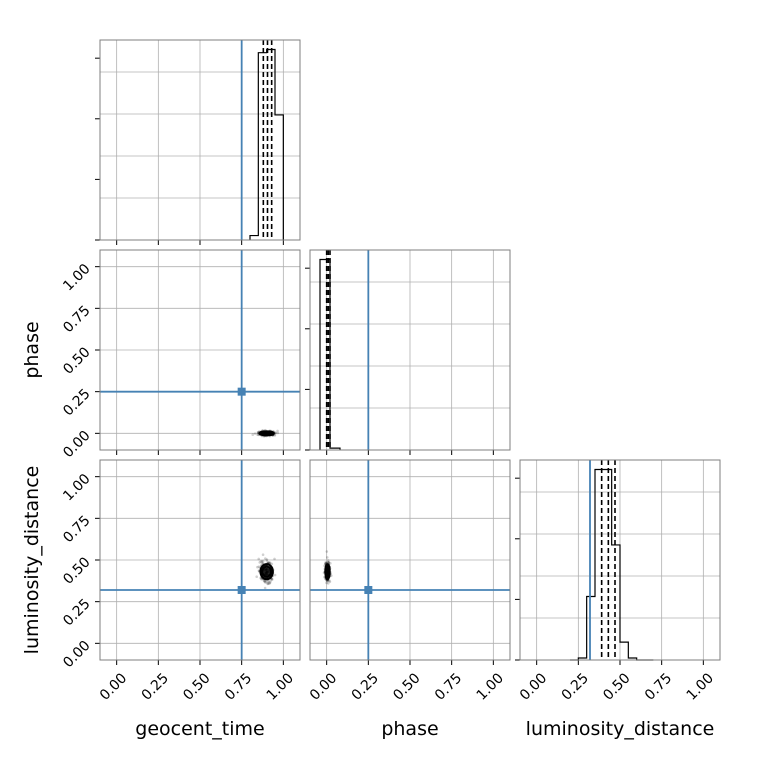  What do you see at coordinates (409, 729) in the screenshot?
I see `xlabel-phase: phase` at bounding box center [409, 729].